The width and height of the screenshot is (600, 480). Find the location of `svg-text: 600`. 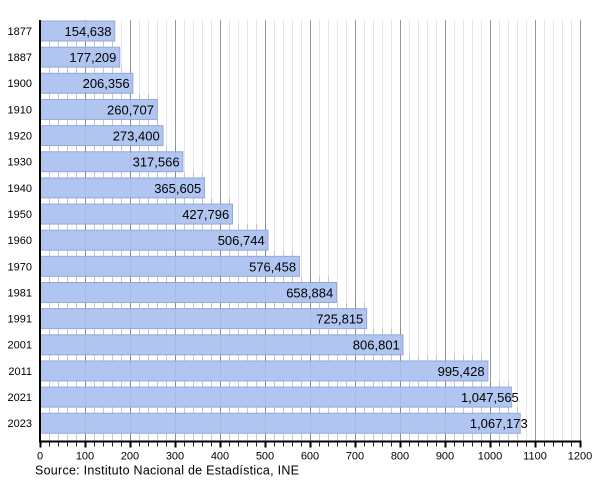

svg-text: 600 is located at coordinates (310, 457).